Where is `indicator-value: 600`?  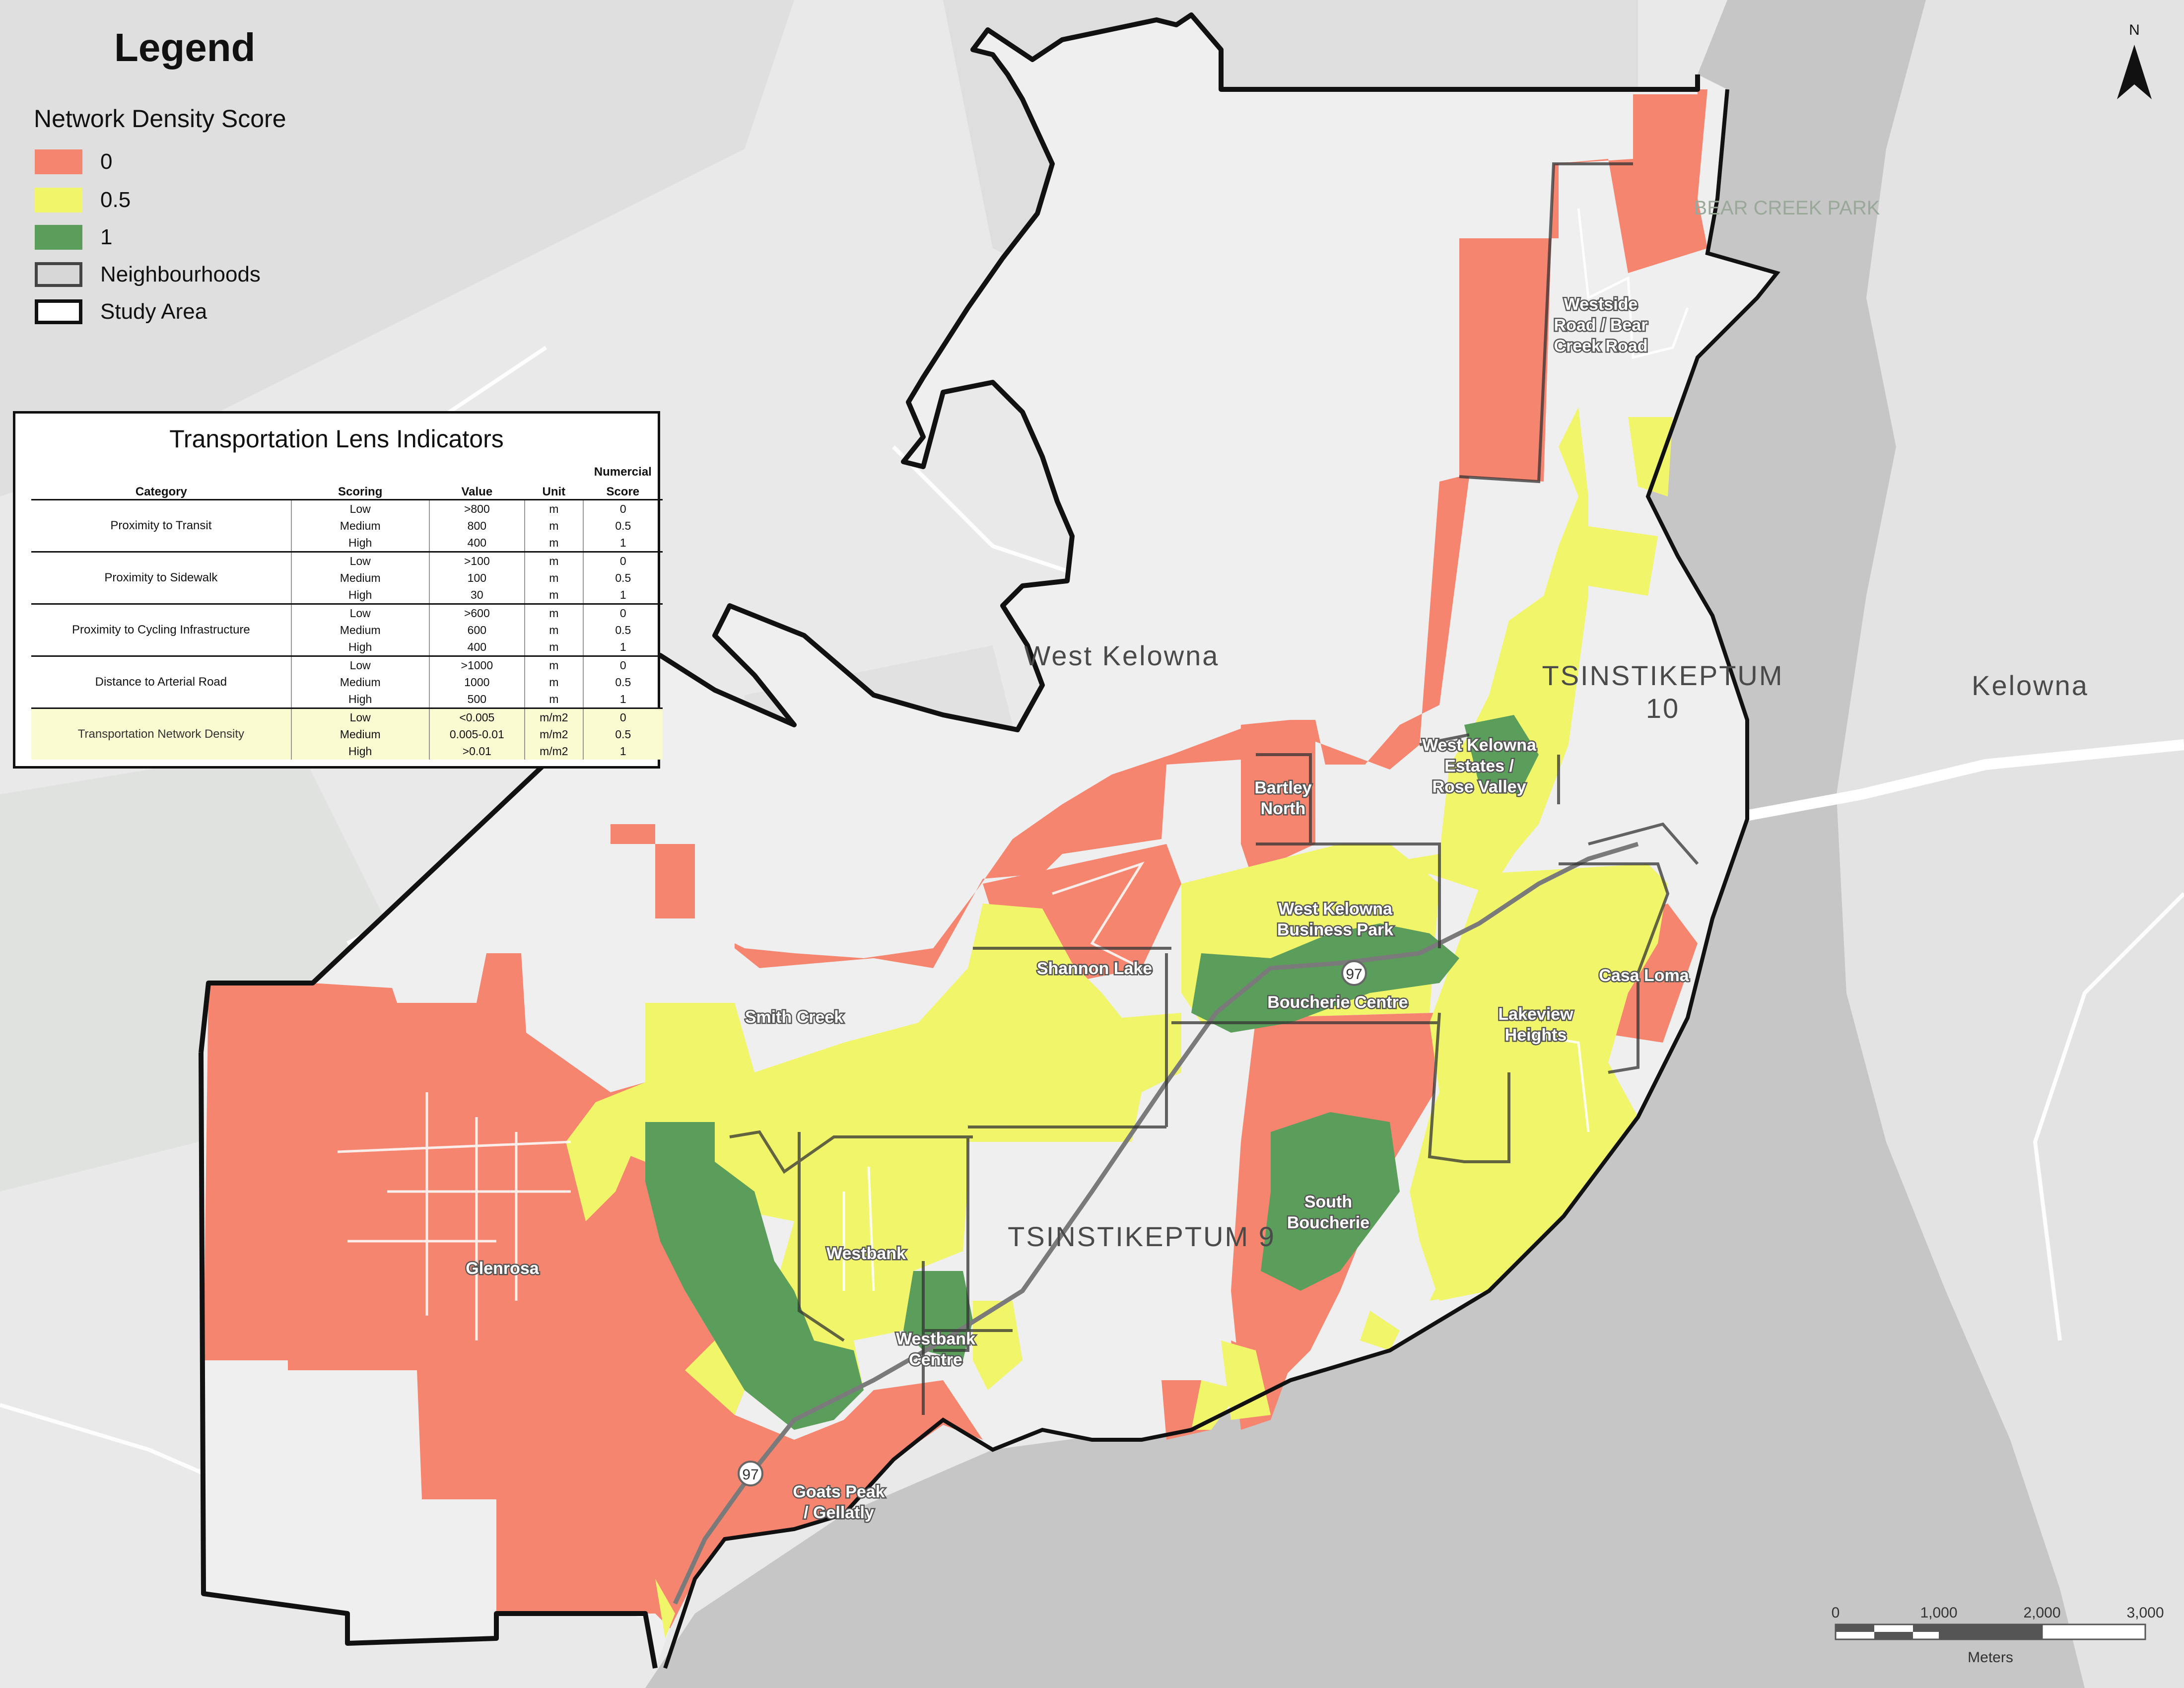 indicator-value: 600 is located at coordinates (476, 630).